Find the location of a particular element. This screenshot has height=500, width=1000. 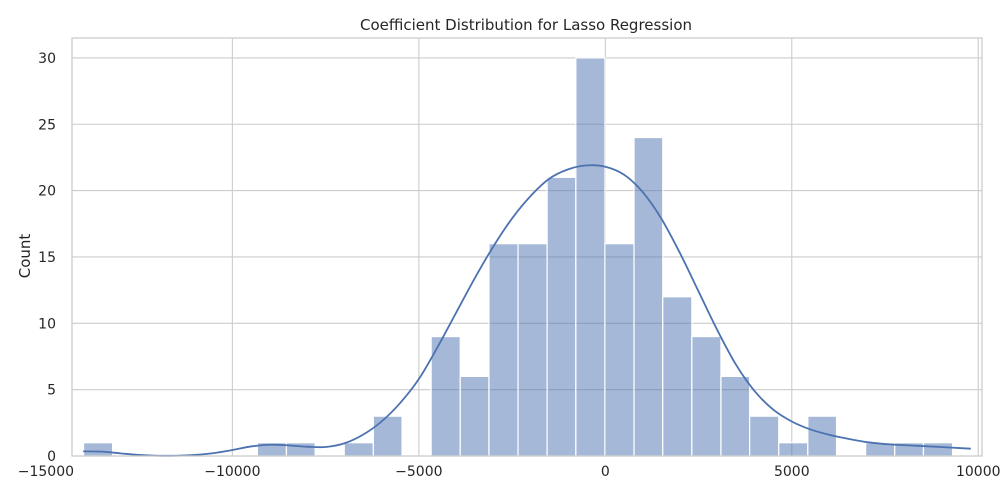

y-tick-label: 30 is located at coordinates (47, 59).